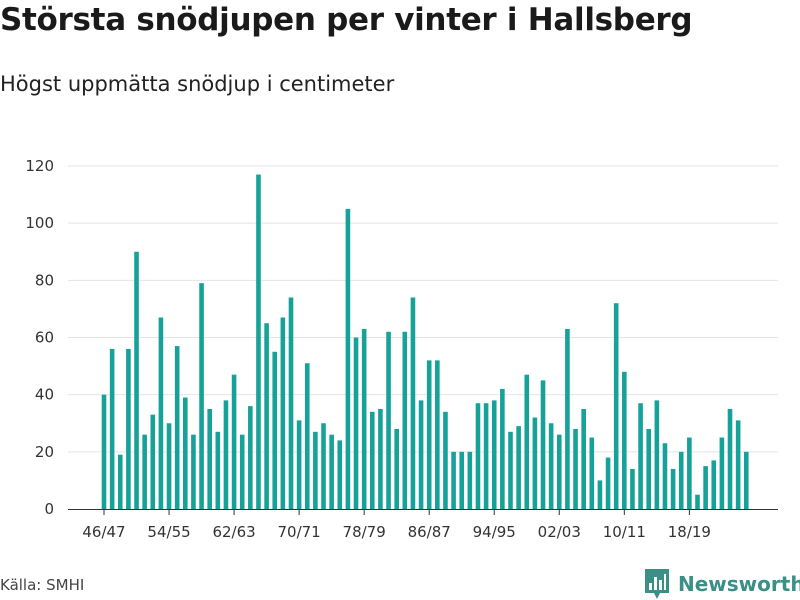  What do you see at coordinates (39, 223) in the screenshot?
I see `y-tick-label: 100` at bounding box center [39, 223].